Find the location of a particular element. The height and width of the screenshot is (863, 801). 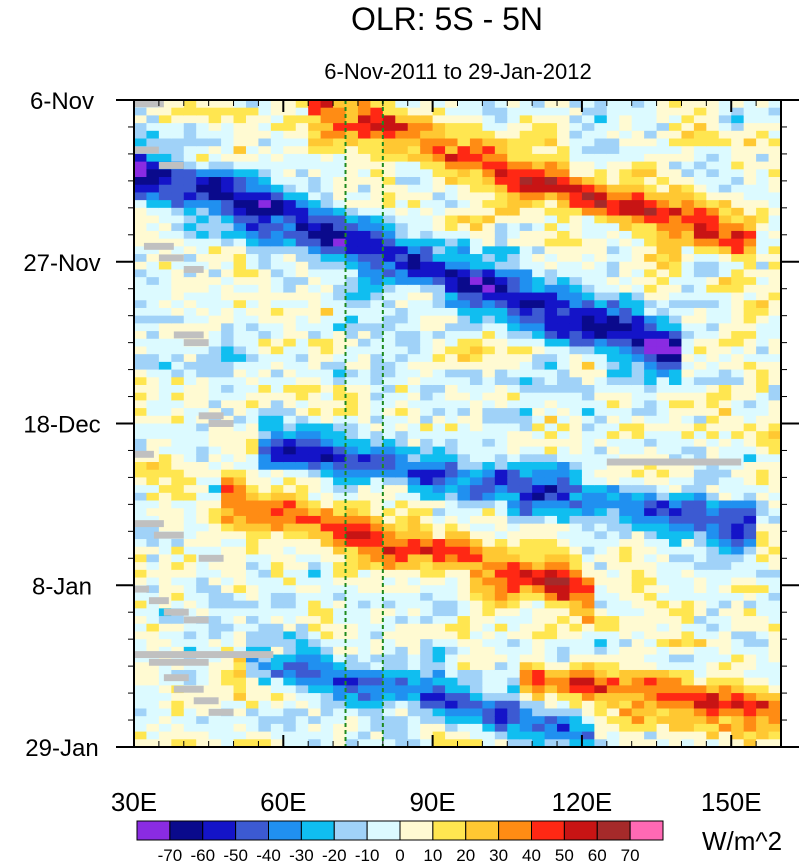

colorbar-swatch is located at coordinates (350, 830).